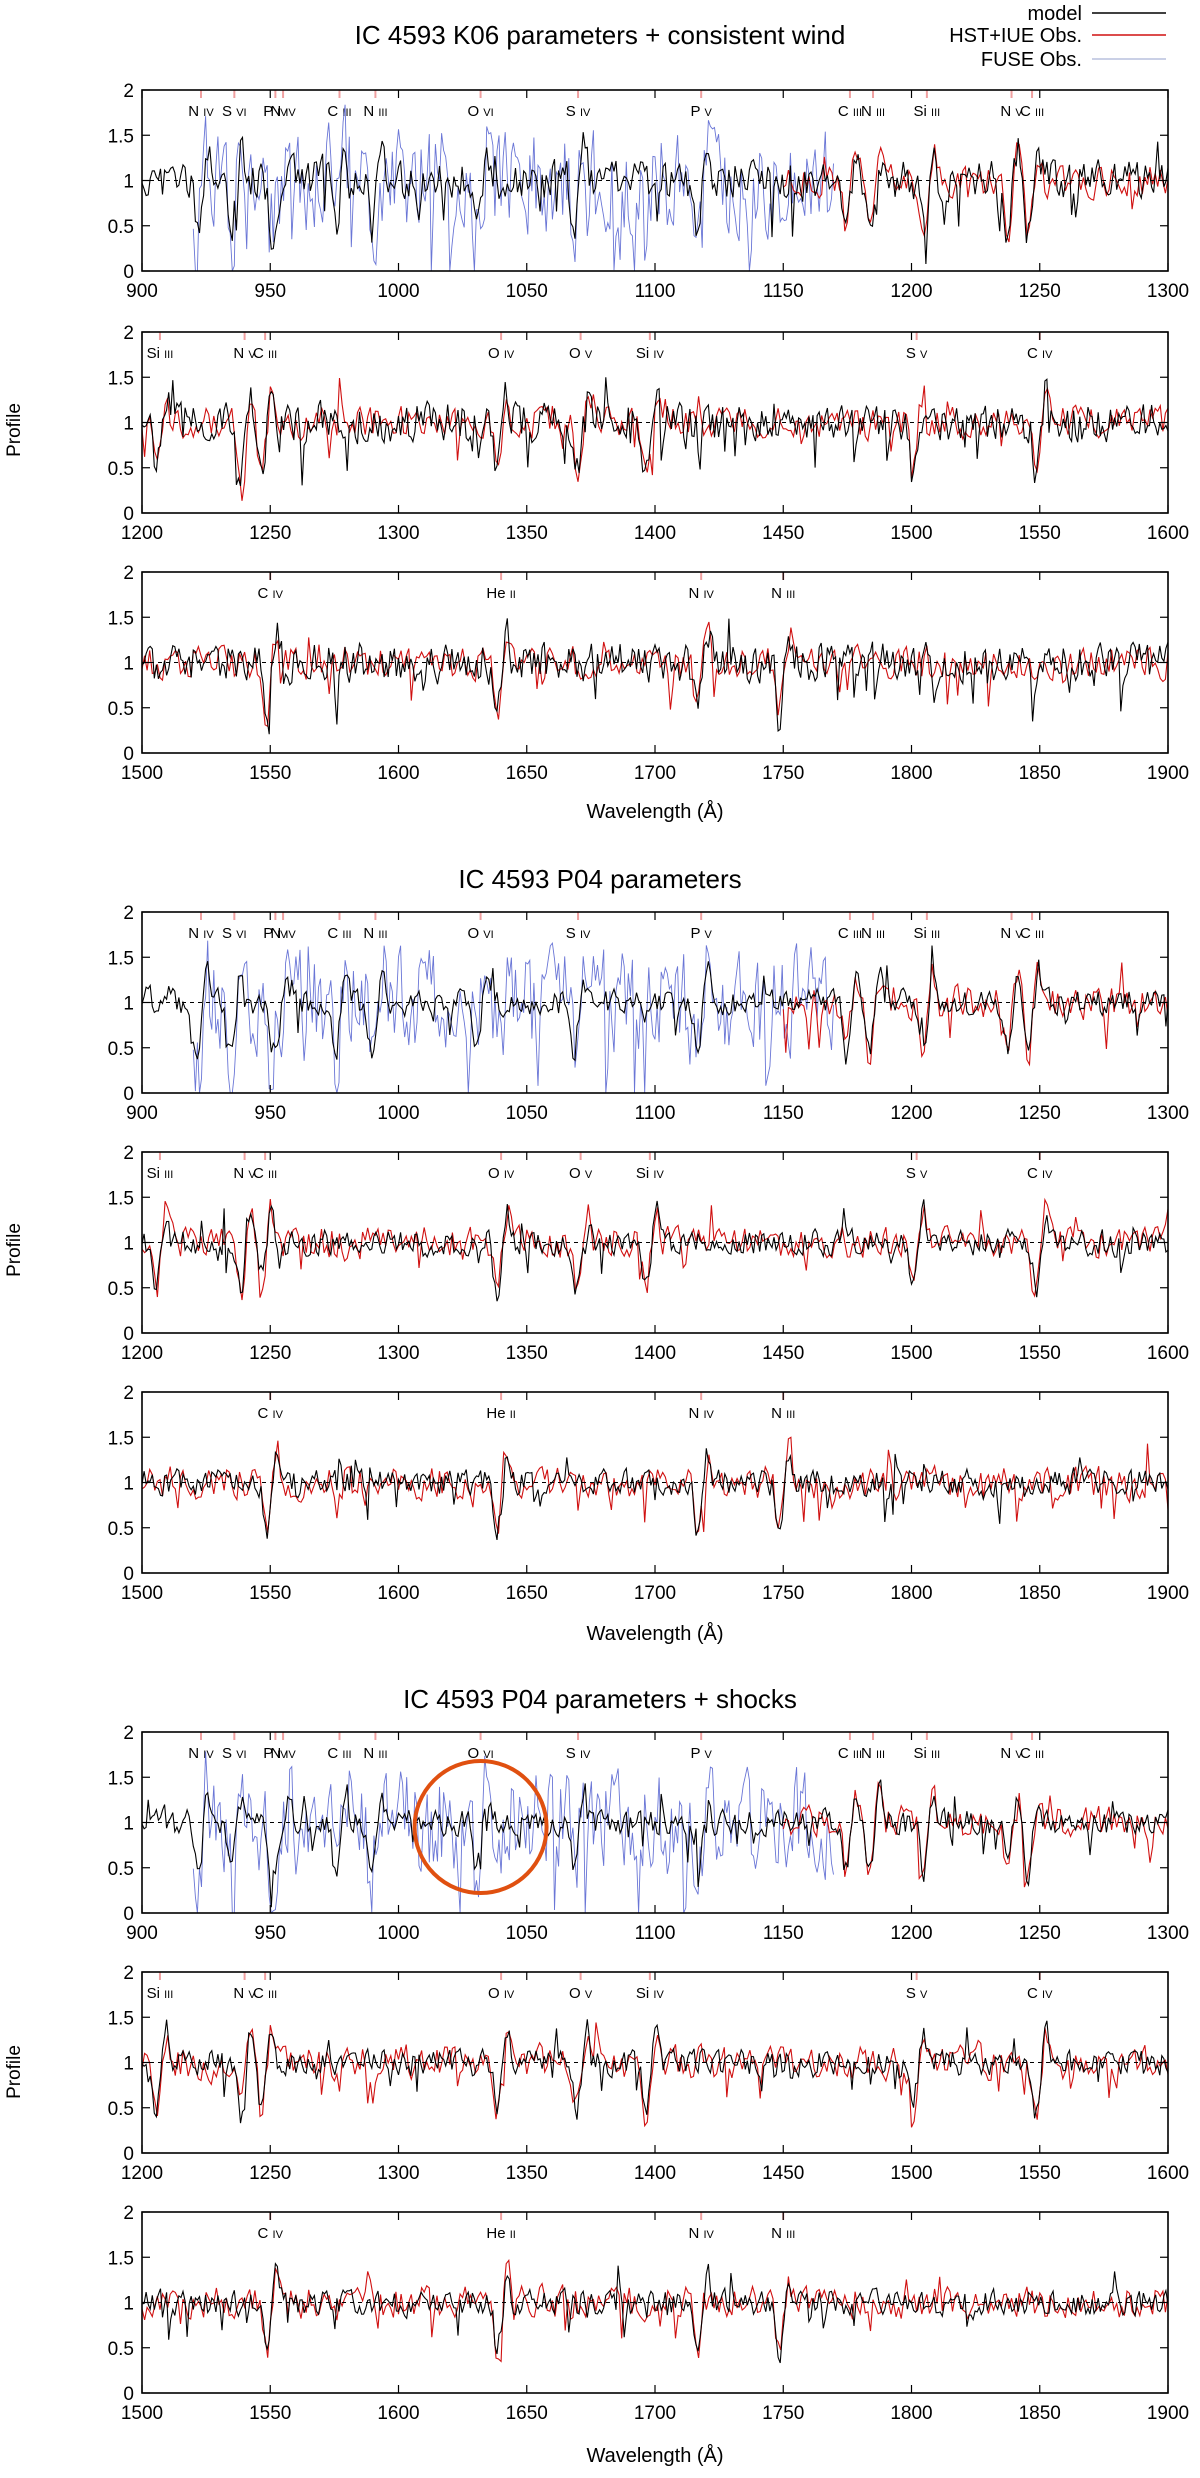 Image resolution: width=1200 pixels, height=2478 pixels. I want to click on ion-label: S VI, so click(234, 933).